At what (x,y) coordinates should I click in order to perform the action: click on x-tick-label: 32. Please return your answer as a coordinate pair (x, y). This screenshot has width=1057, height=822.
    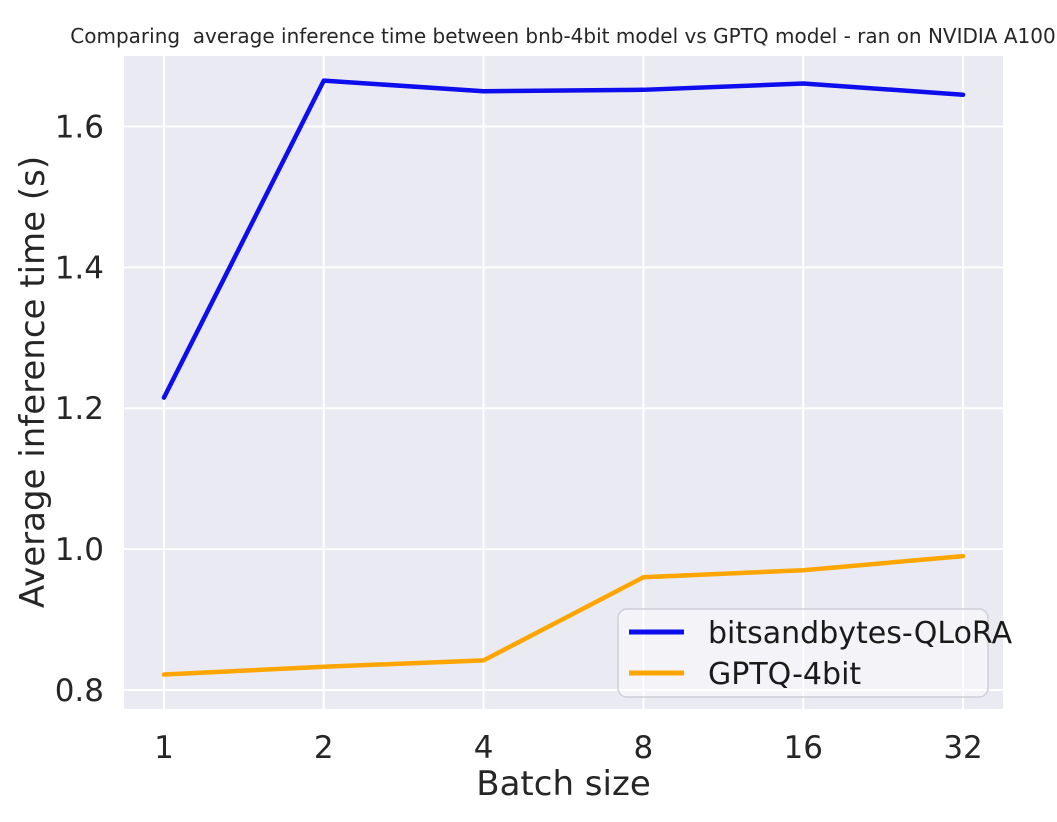
    Looking at the image, I should click on (962, 748).